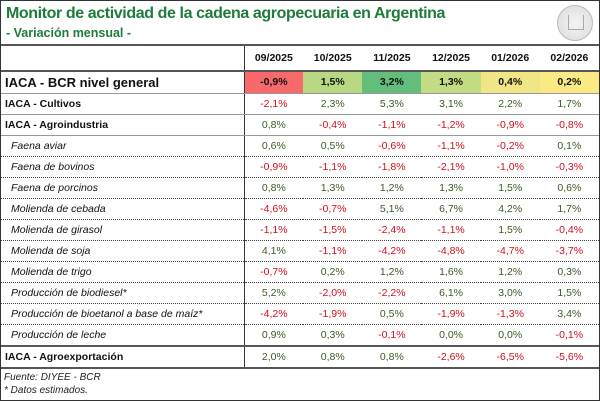  I want to click on bcr-logo-icon, so click(575, 23).